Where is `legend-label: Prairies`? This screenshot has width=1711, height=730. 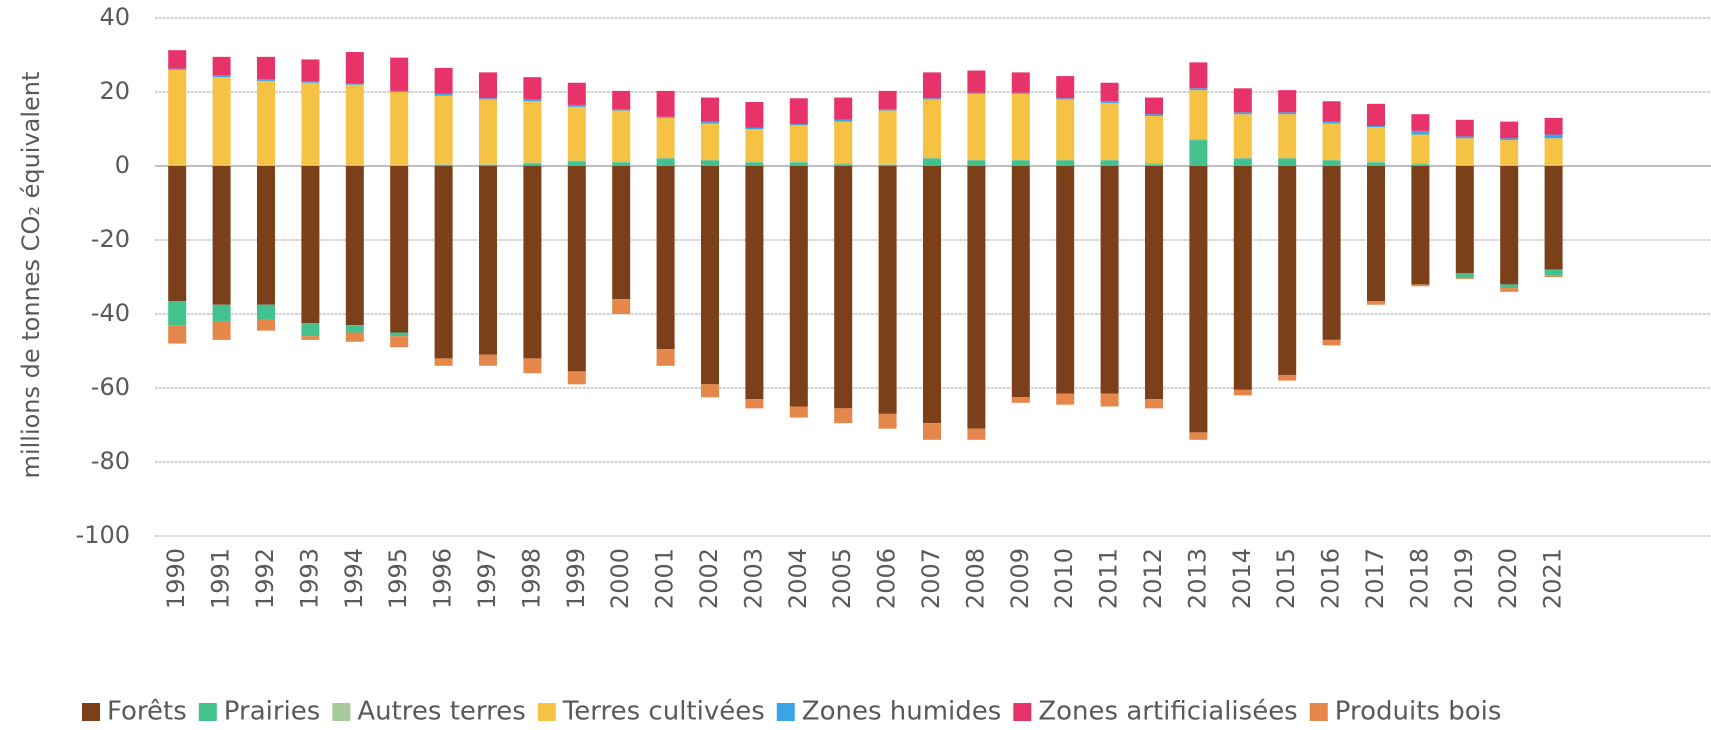 legend-label: Prairies is located at coordinates (272, 712).